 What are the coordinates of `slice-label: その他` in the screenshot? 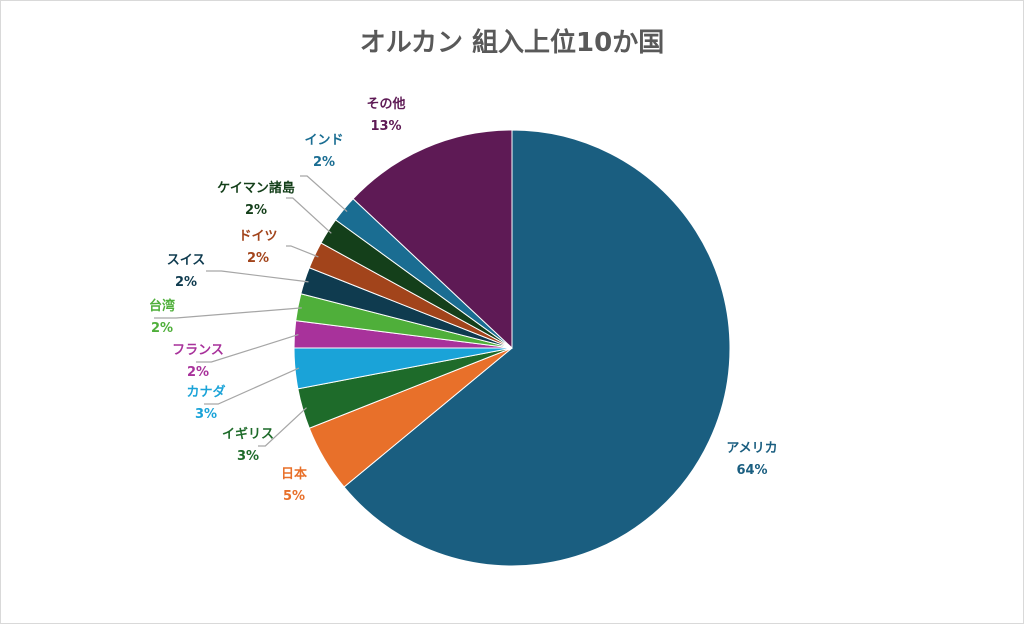 It's located at (385, 104).